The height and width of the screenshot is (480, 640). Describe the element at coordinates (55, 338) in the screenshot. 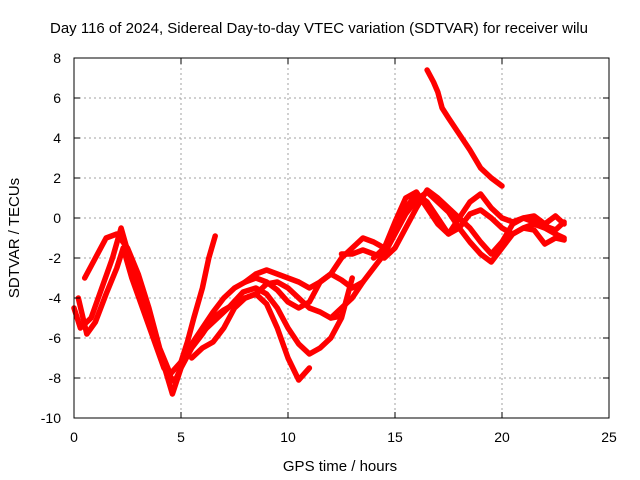

I see `y-tick-label: -6` at that location.